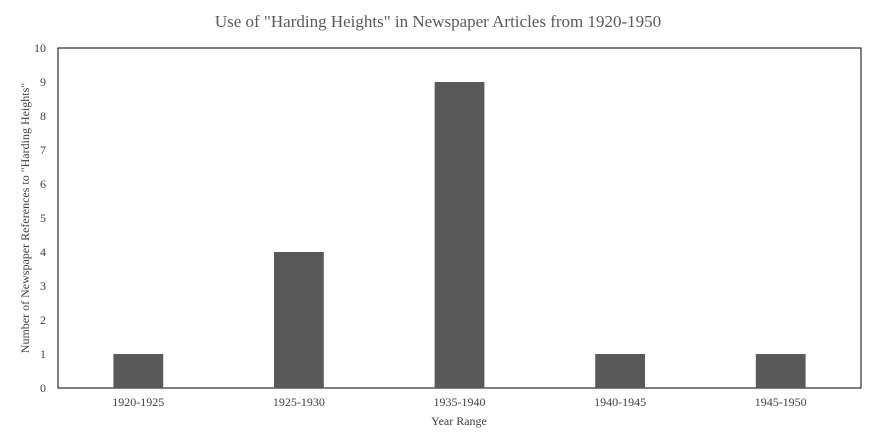 Image resolution: width=875 pixels, height=444 pixels. I want to click on bar-1920-1925, so click(138, 371).